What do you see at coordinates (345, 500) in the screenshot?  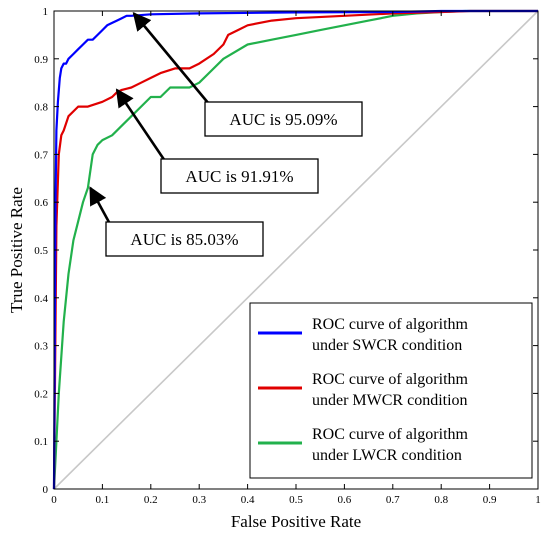 I see `x-tick-label: 0.6` at bounding box center [345, 500].